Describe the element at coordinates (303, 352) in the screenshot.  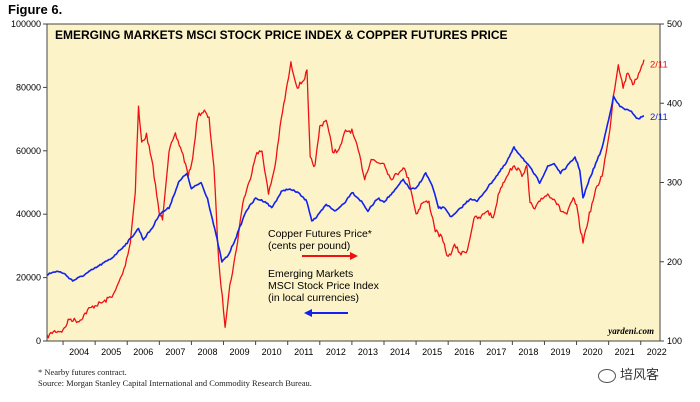
I see `x-tick-label: 2011` at that location.